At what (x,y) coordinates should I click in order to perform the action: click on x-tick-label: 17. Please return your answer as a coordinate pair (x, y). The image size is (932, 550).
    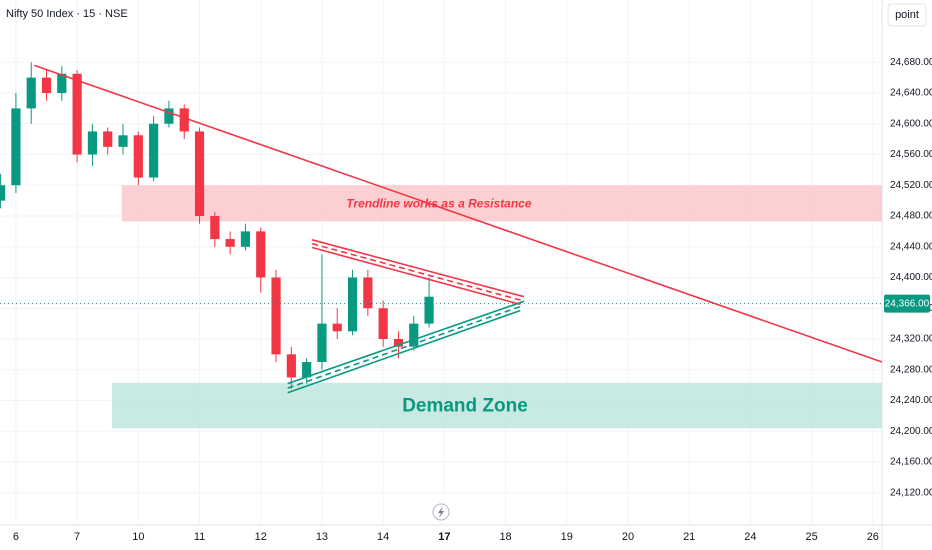
    Looking at the image, I should click on (444, 537).